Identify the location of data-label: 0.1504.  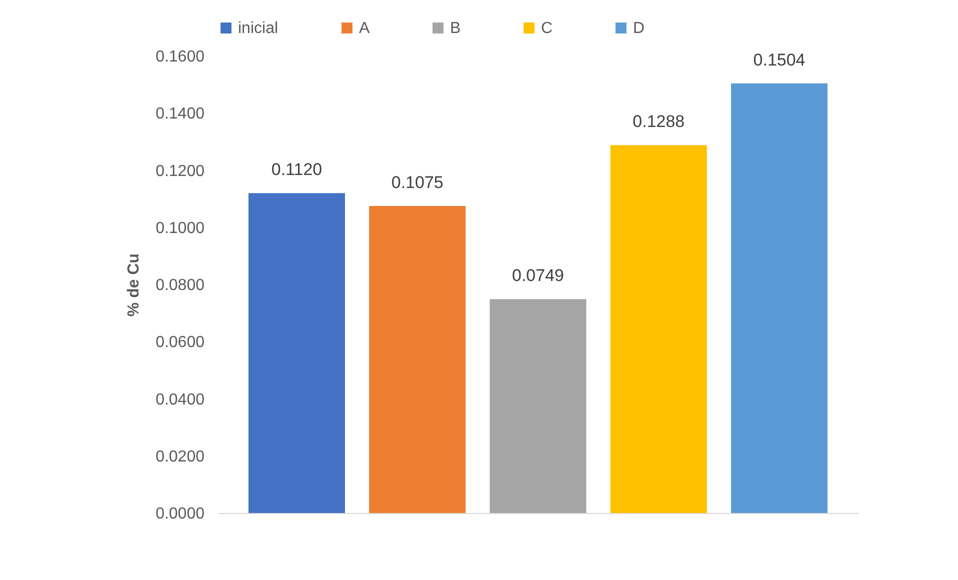
(779, 60).